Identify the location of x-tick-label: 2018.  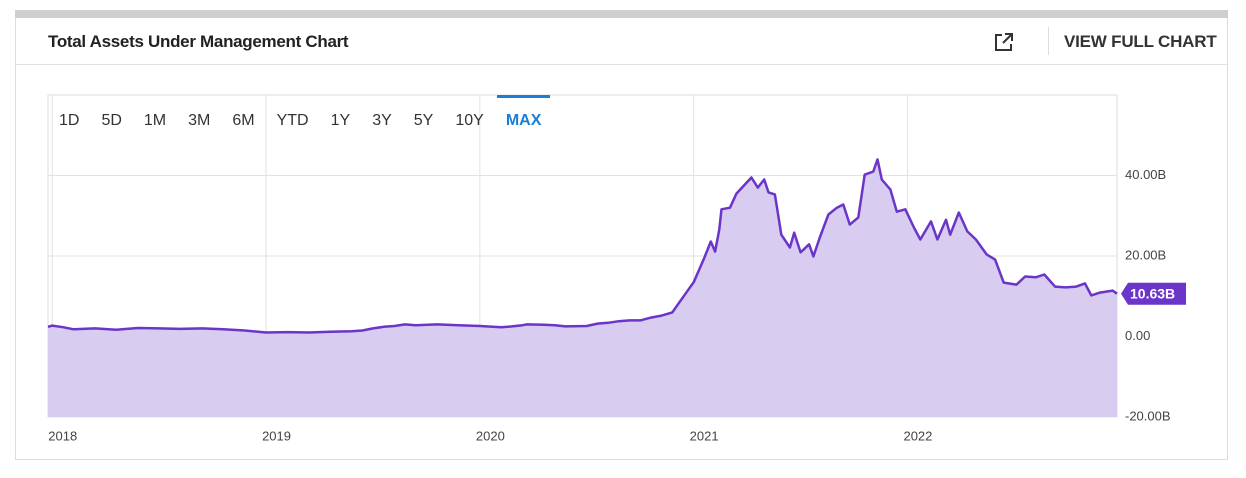
(62, 435).